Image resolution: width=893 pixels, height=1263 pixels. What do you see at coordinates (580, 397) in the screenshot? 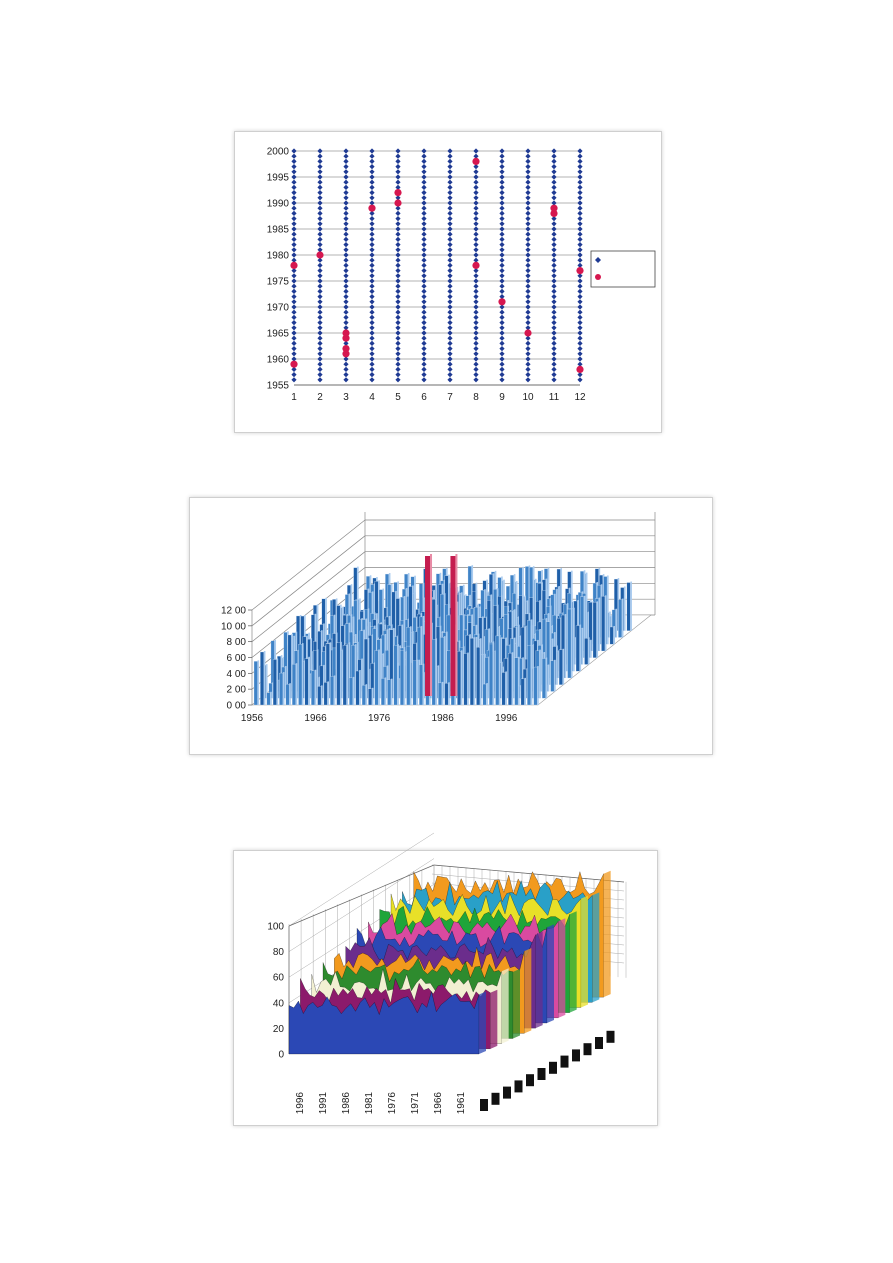
I see `x-tick-label: 12` at bounding box center [580, 397].